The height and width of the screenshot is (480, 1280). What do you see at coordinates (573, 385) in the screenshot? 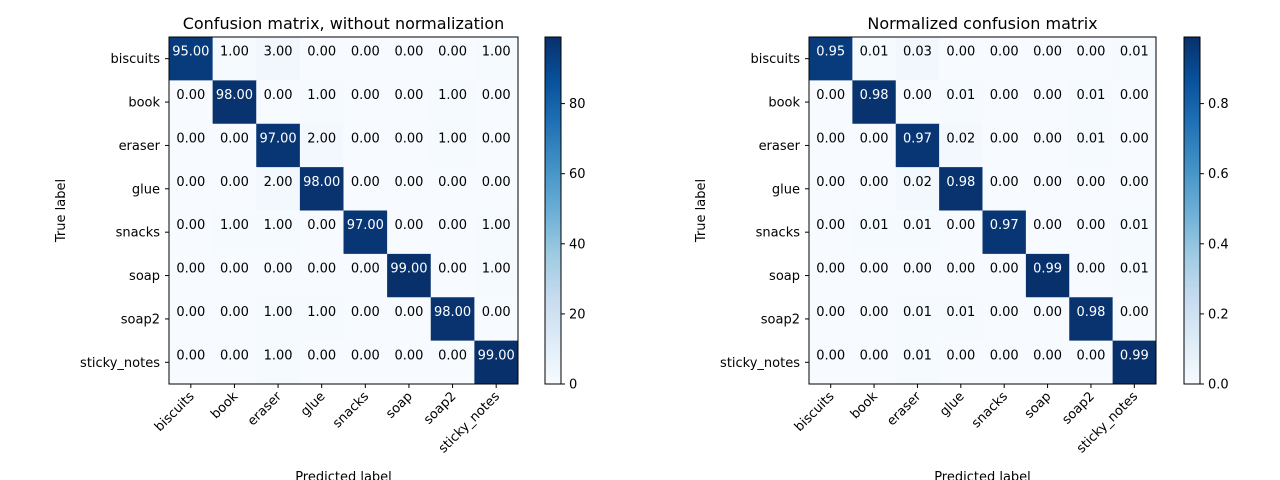
I see `colorbar-tick-label: 0` at bounding box center [573, 385].